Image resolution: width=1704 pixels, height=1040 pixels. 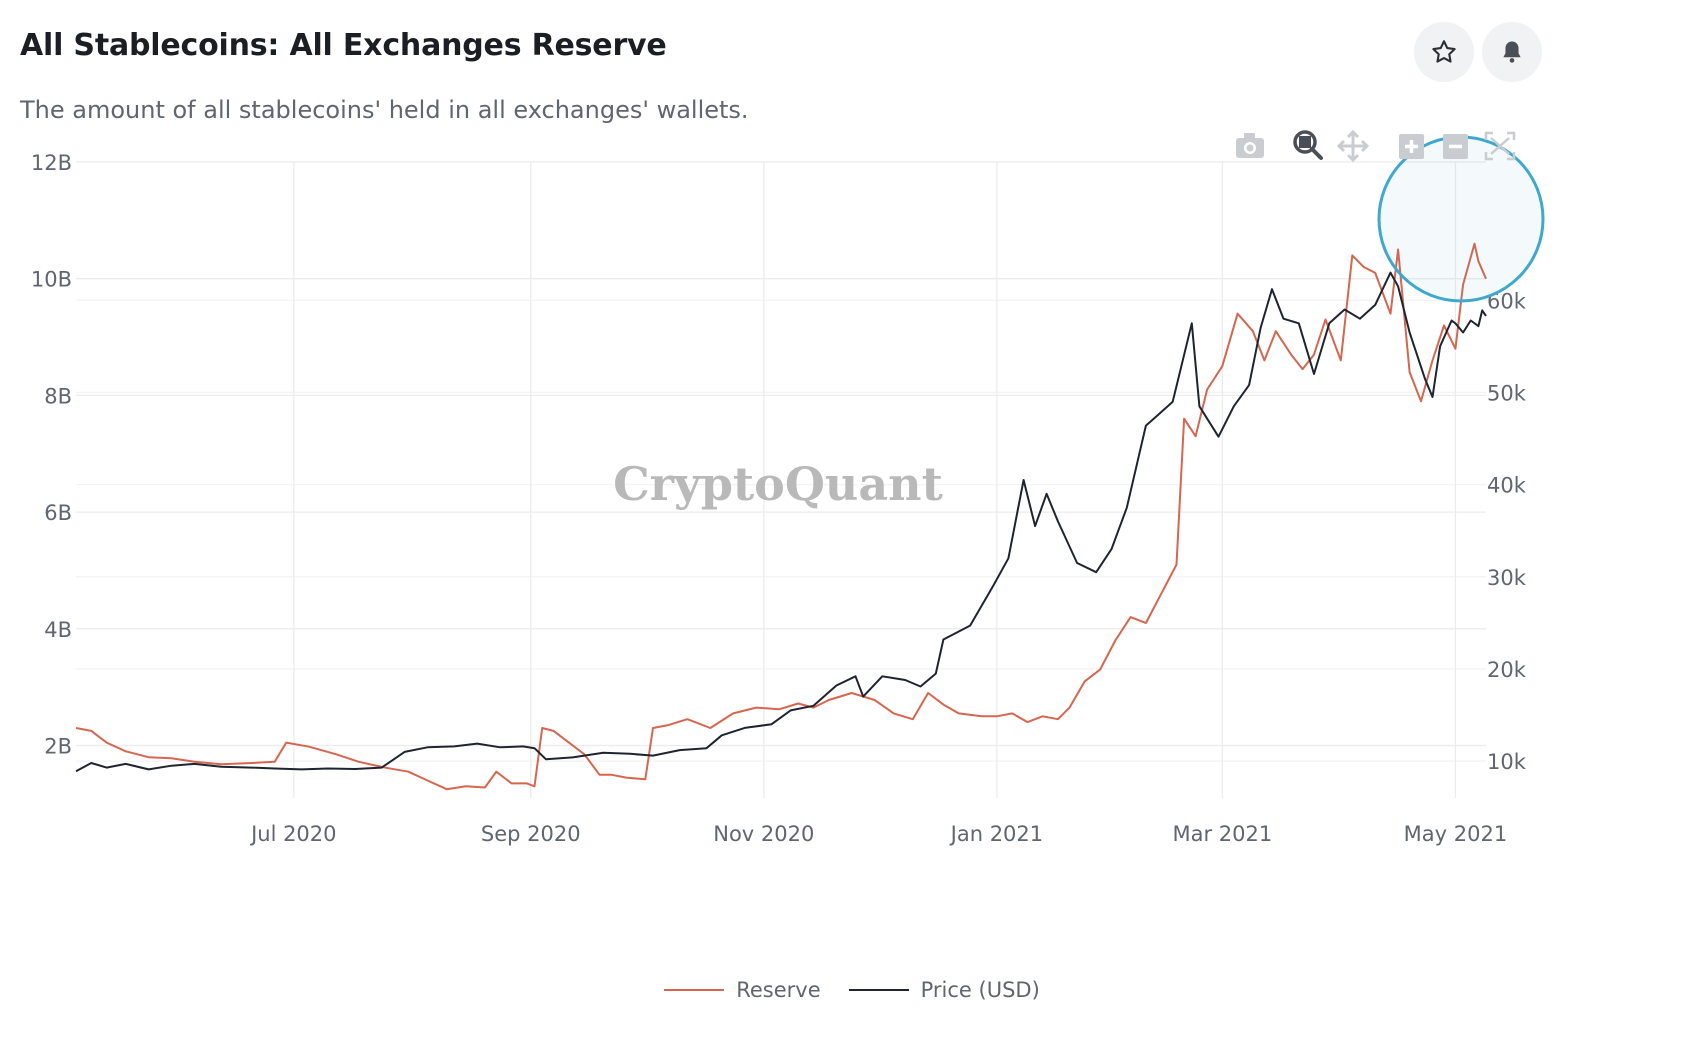 I want to click on legend-swatch-price, so click(x=878, y=990).